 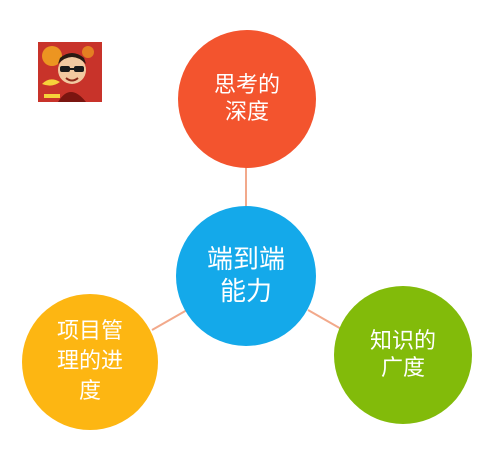 I want to click on node-project-progress-label: 项目管理的进度, so click(x=89, y=361).